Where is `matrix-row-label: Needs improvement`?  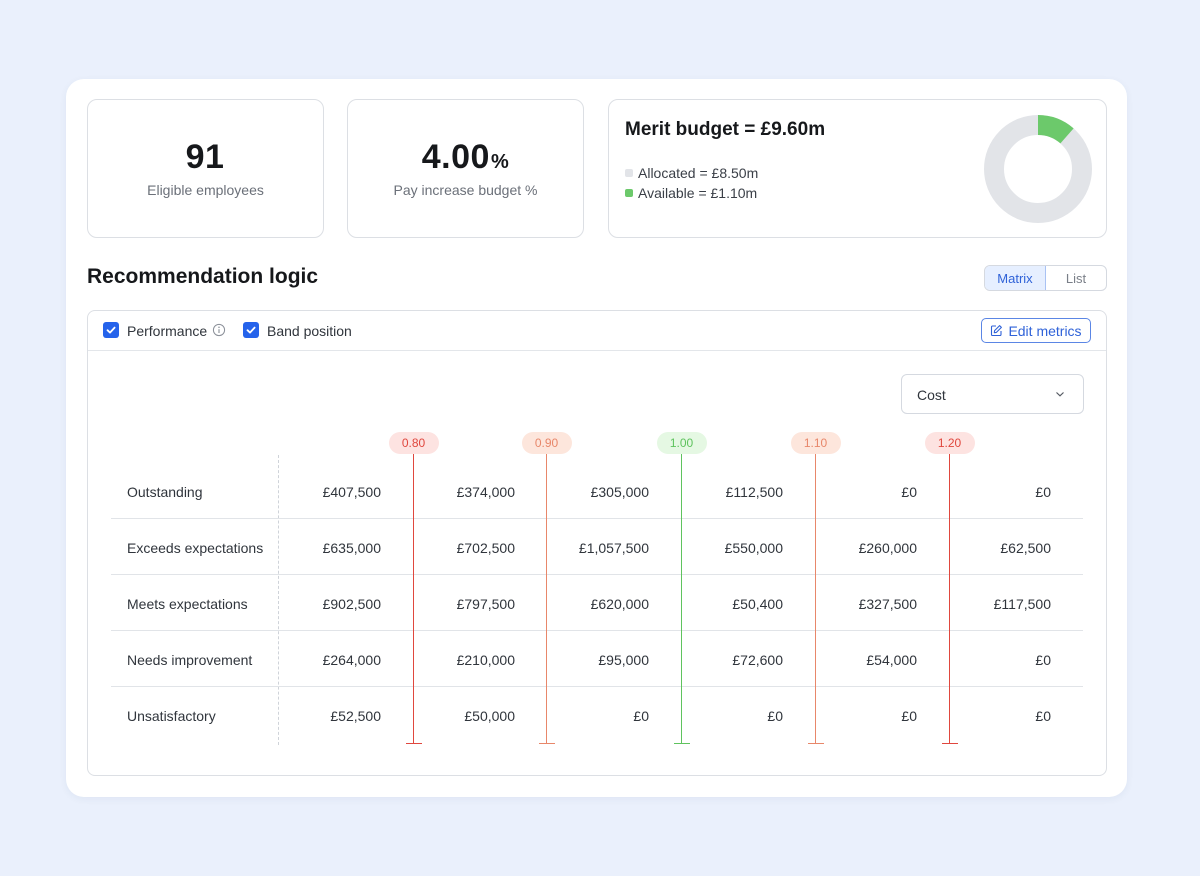
matrix-row-label: Needs improvement is located at coordinates (190, 660).